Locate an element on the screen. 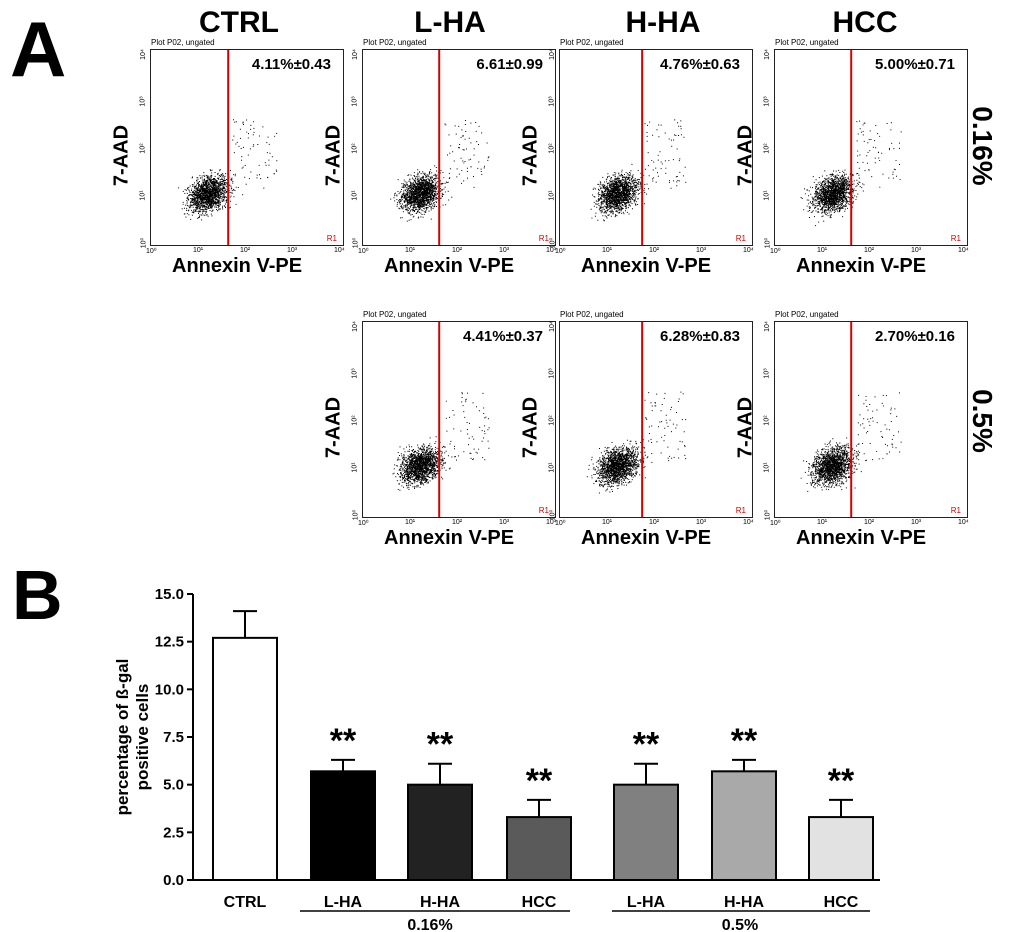 This screenshot has height=932, width=1020. y-tick-label: 0.0 is located at coordinates (173, 880).